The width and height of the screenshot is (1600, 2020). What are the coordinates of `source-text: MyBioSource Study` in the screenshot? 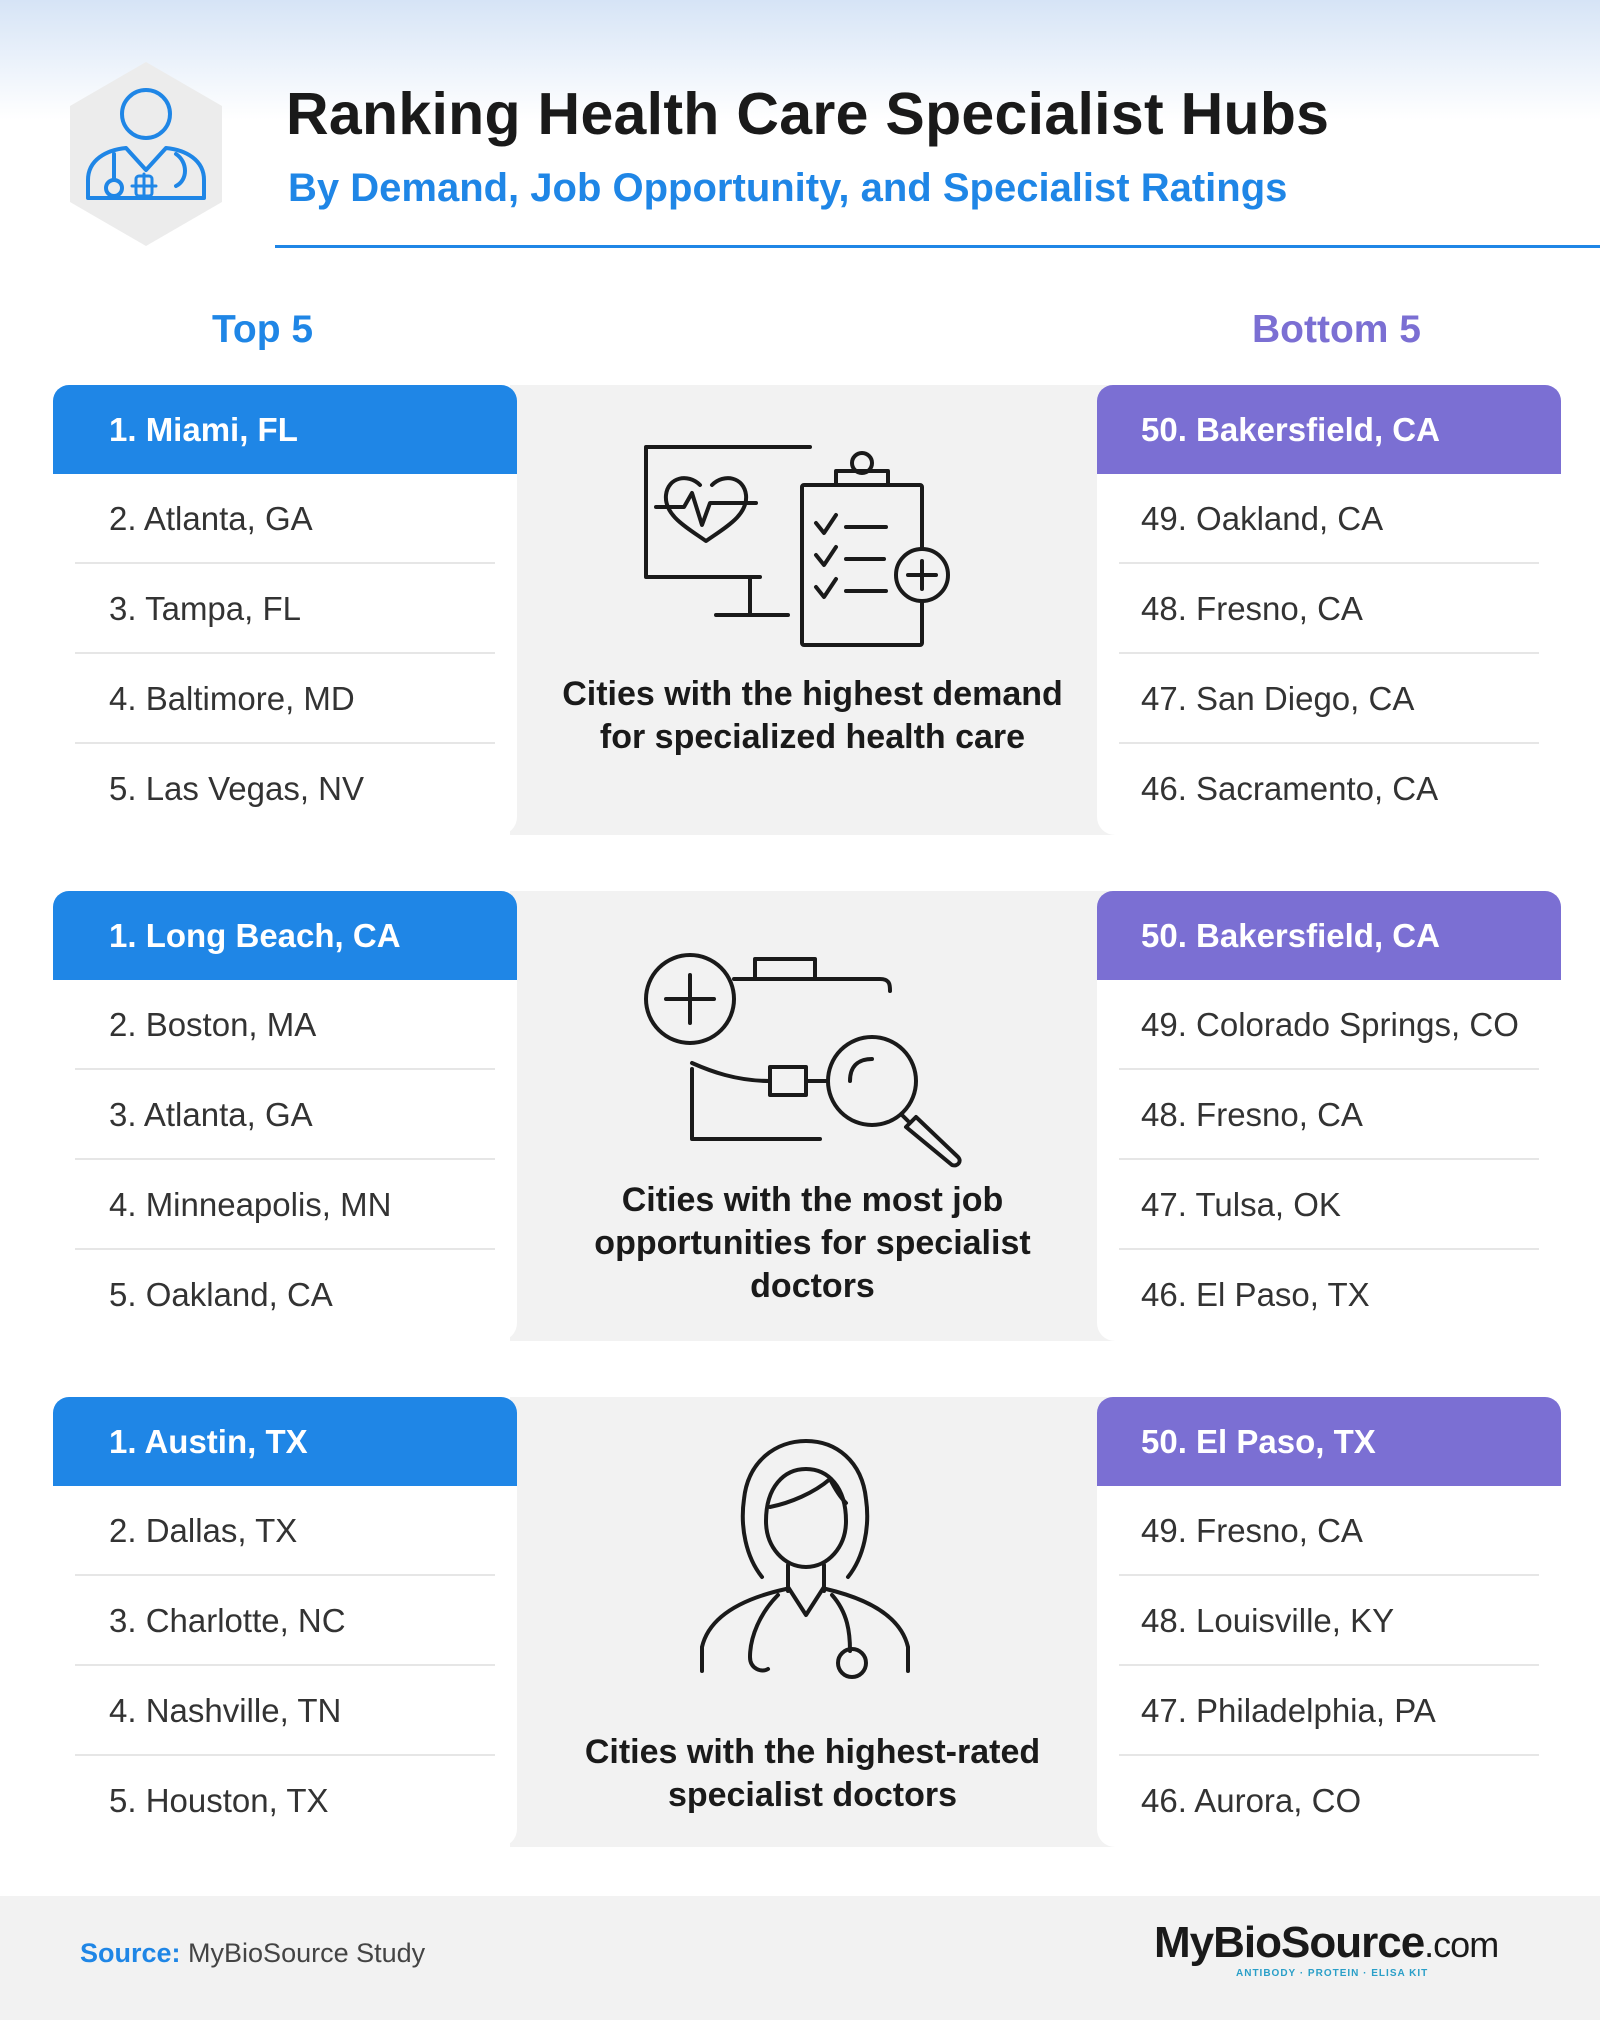 It's located at (307, 1953).